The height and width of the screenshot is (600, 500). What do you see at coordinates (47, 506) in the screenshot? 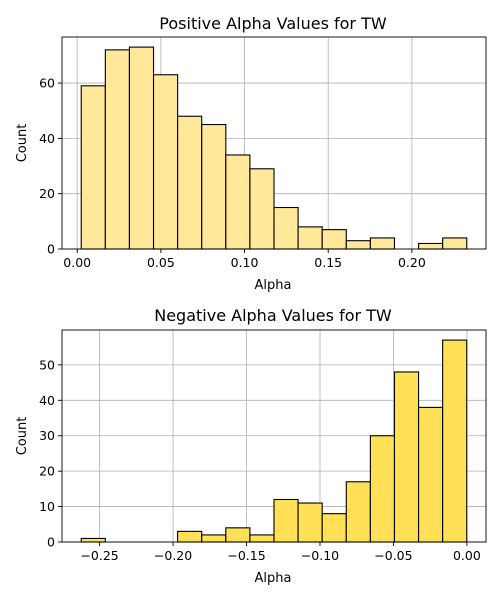
I see `y-tick-label: 10` at bounding box center [47, 506].